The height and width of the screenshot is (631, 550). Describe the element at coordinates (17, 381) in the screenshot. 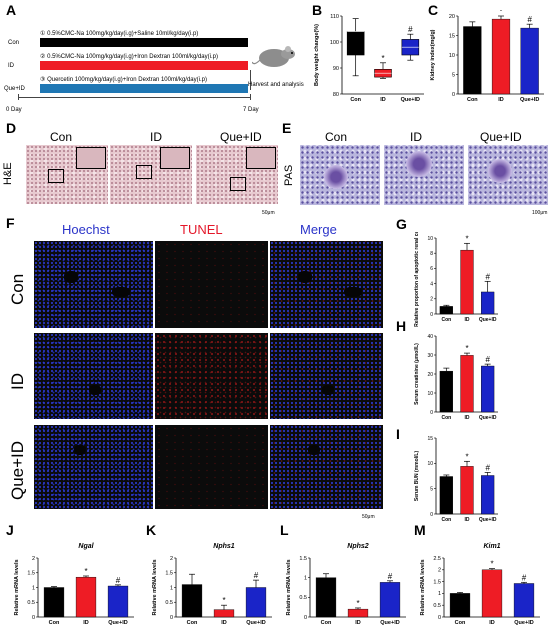

I see `tunel-row-id: ID` at that location.